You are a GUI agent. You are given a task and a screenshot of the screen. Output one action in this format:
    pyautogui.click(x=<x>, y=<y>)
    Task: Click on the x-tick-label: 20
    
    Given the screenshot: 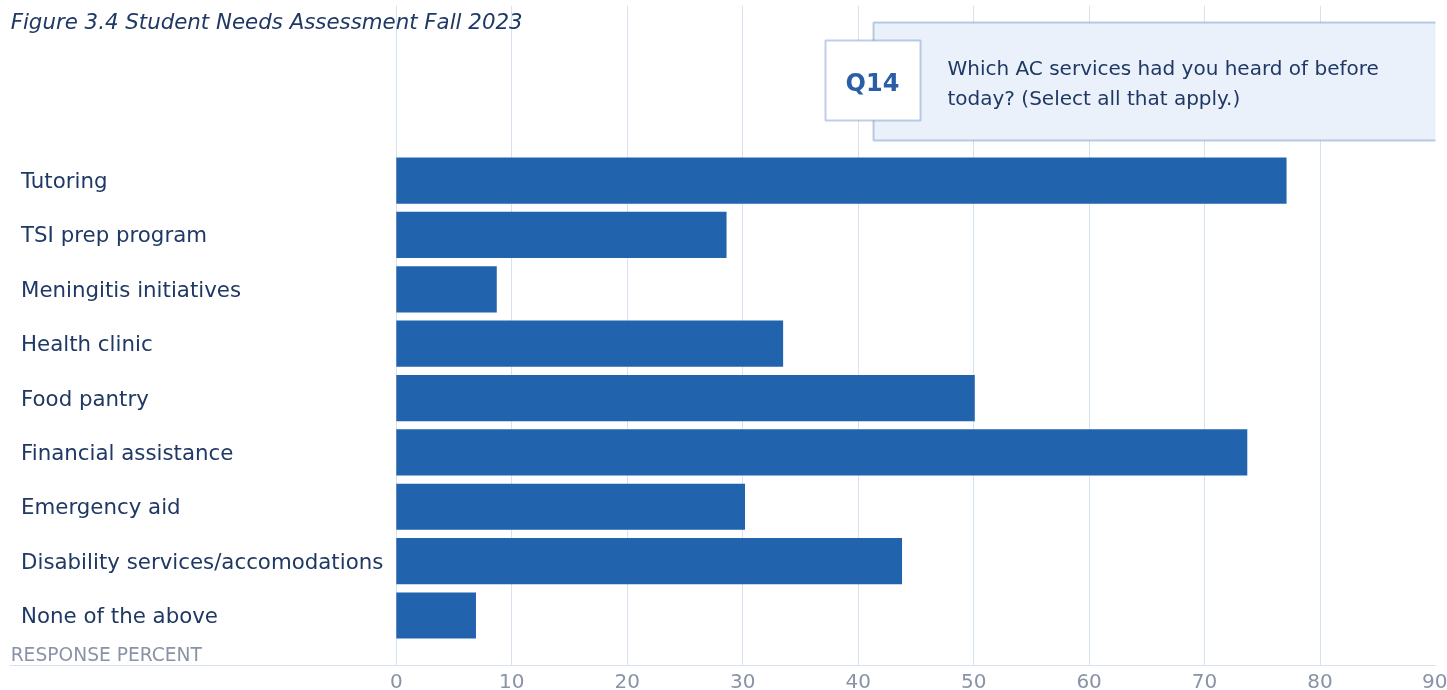 What is the action you would take?
    pyautogui.click(x=627, y=679)
    